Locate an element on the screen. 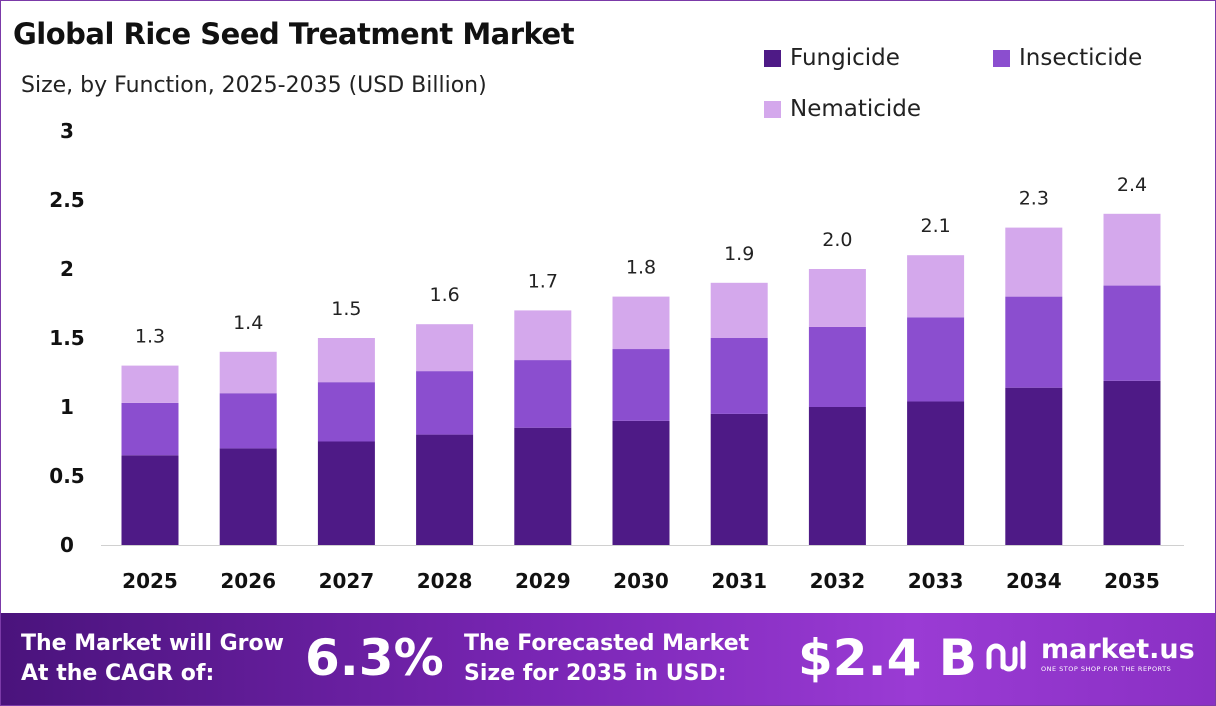  x-tick-label: 2028 is located at coordinates (445, 581).